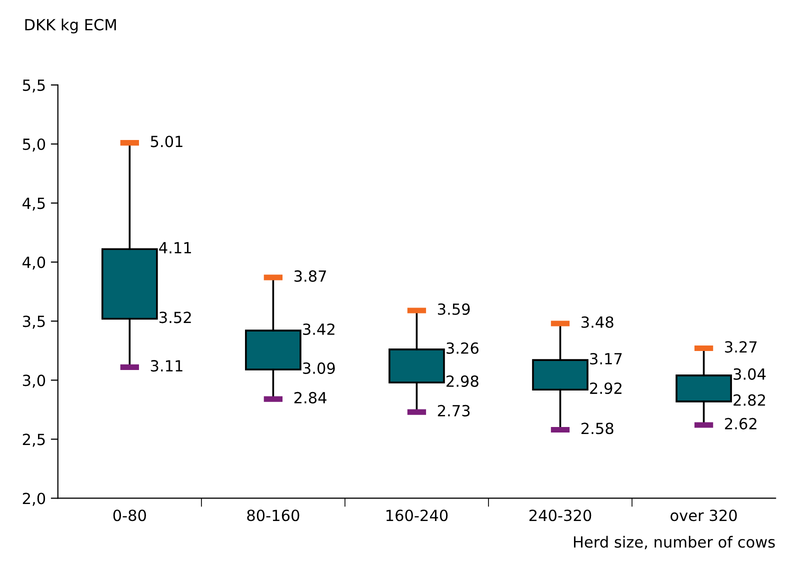  What do you see at coordinates (606, 358) in the screenshot?
I see `annotation: 3.17` at bounding box center [606, 358].